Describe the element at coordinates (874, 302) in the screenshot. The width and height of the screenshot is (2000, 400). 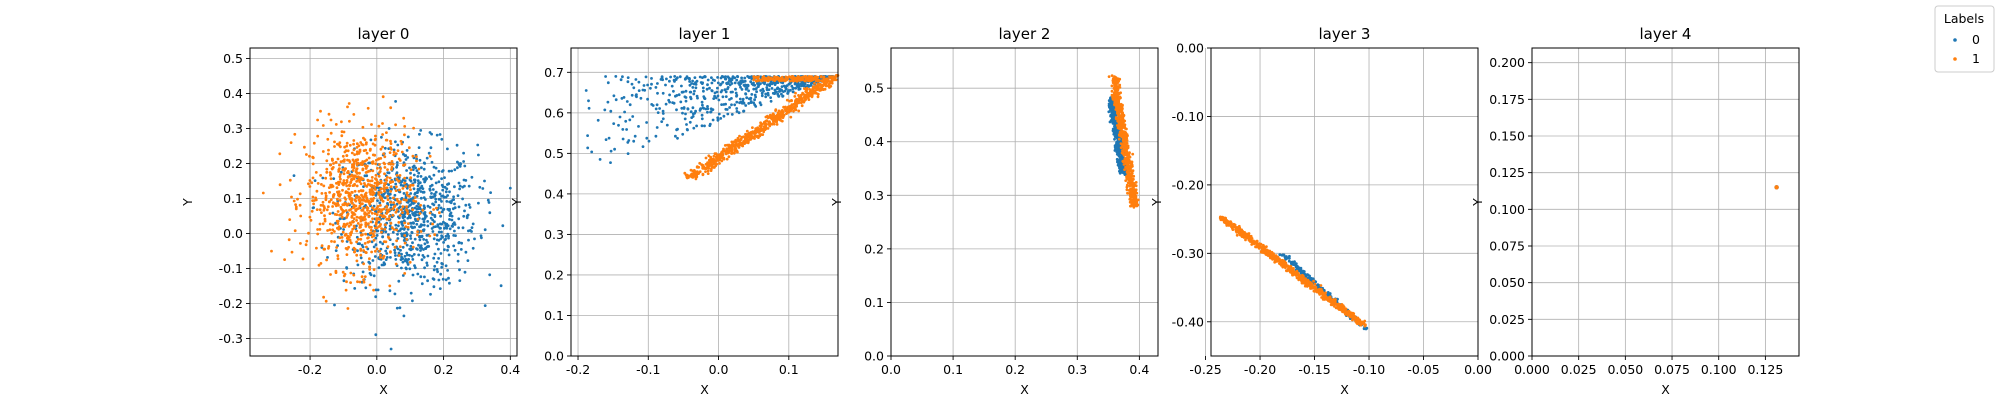
I see `y-tick-label: 0.1` at that location.